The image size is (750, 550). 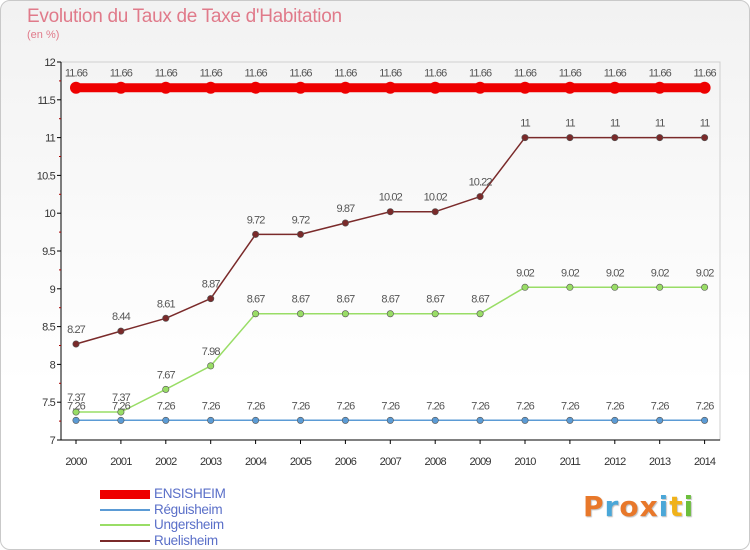 What do you see at coordinates (649, 506) in the screenshot?
I see `logo-letter: x` at bounding box center [649, 506].